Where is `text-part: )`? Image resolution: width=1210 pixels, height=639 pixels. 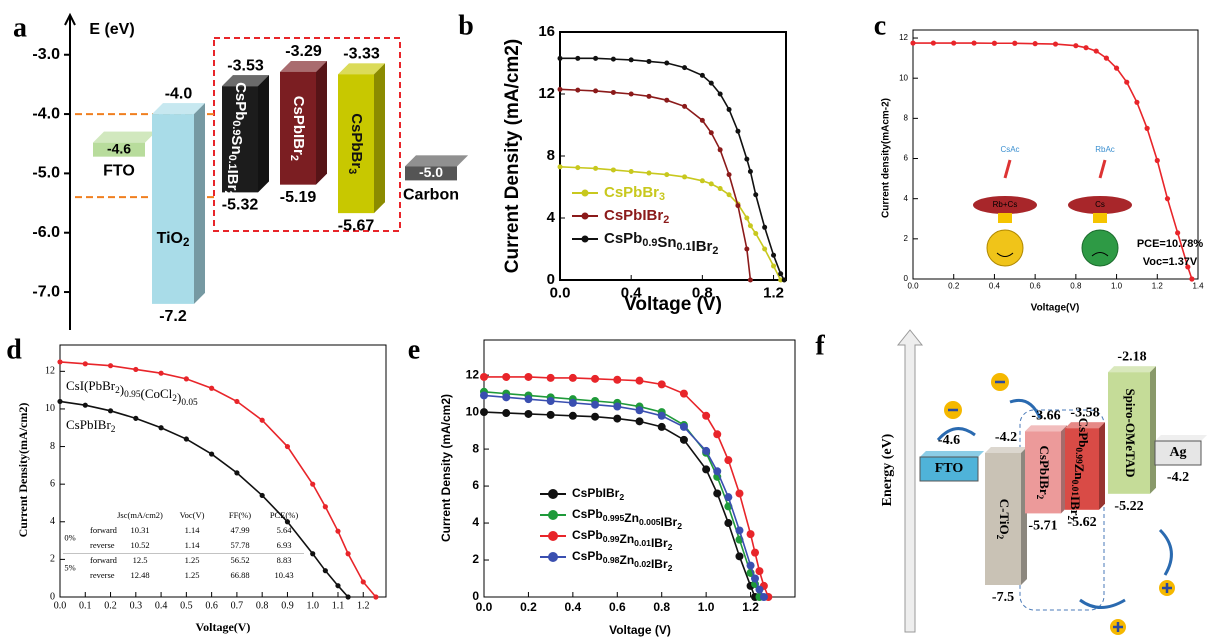
text-part: ) is located at coordinates (179, 397).